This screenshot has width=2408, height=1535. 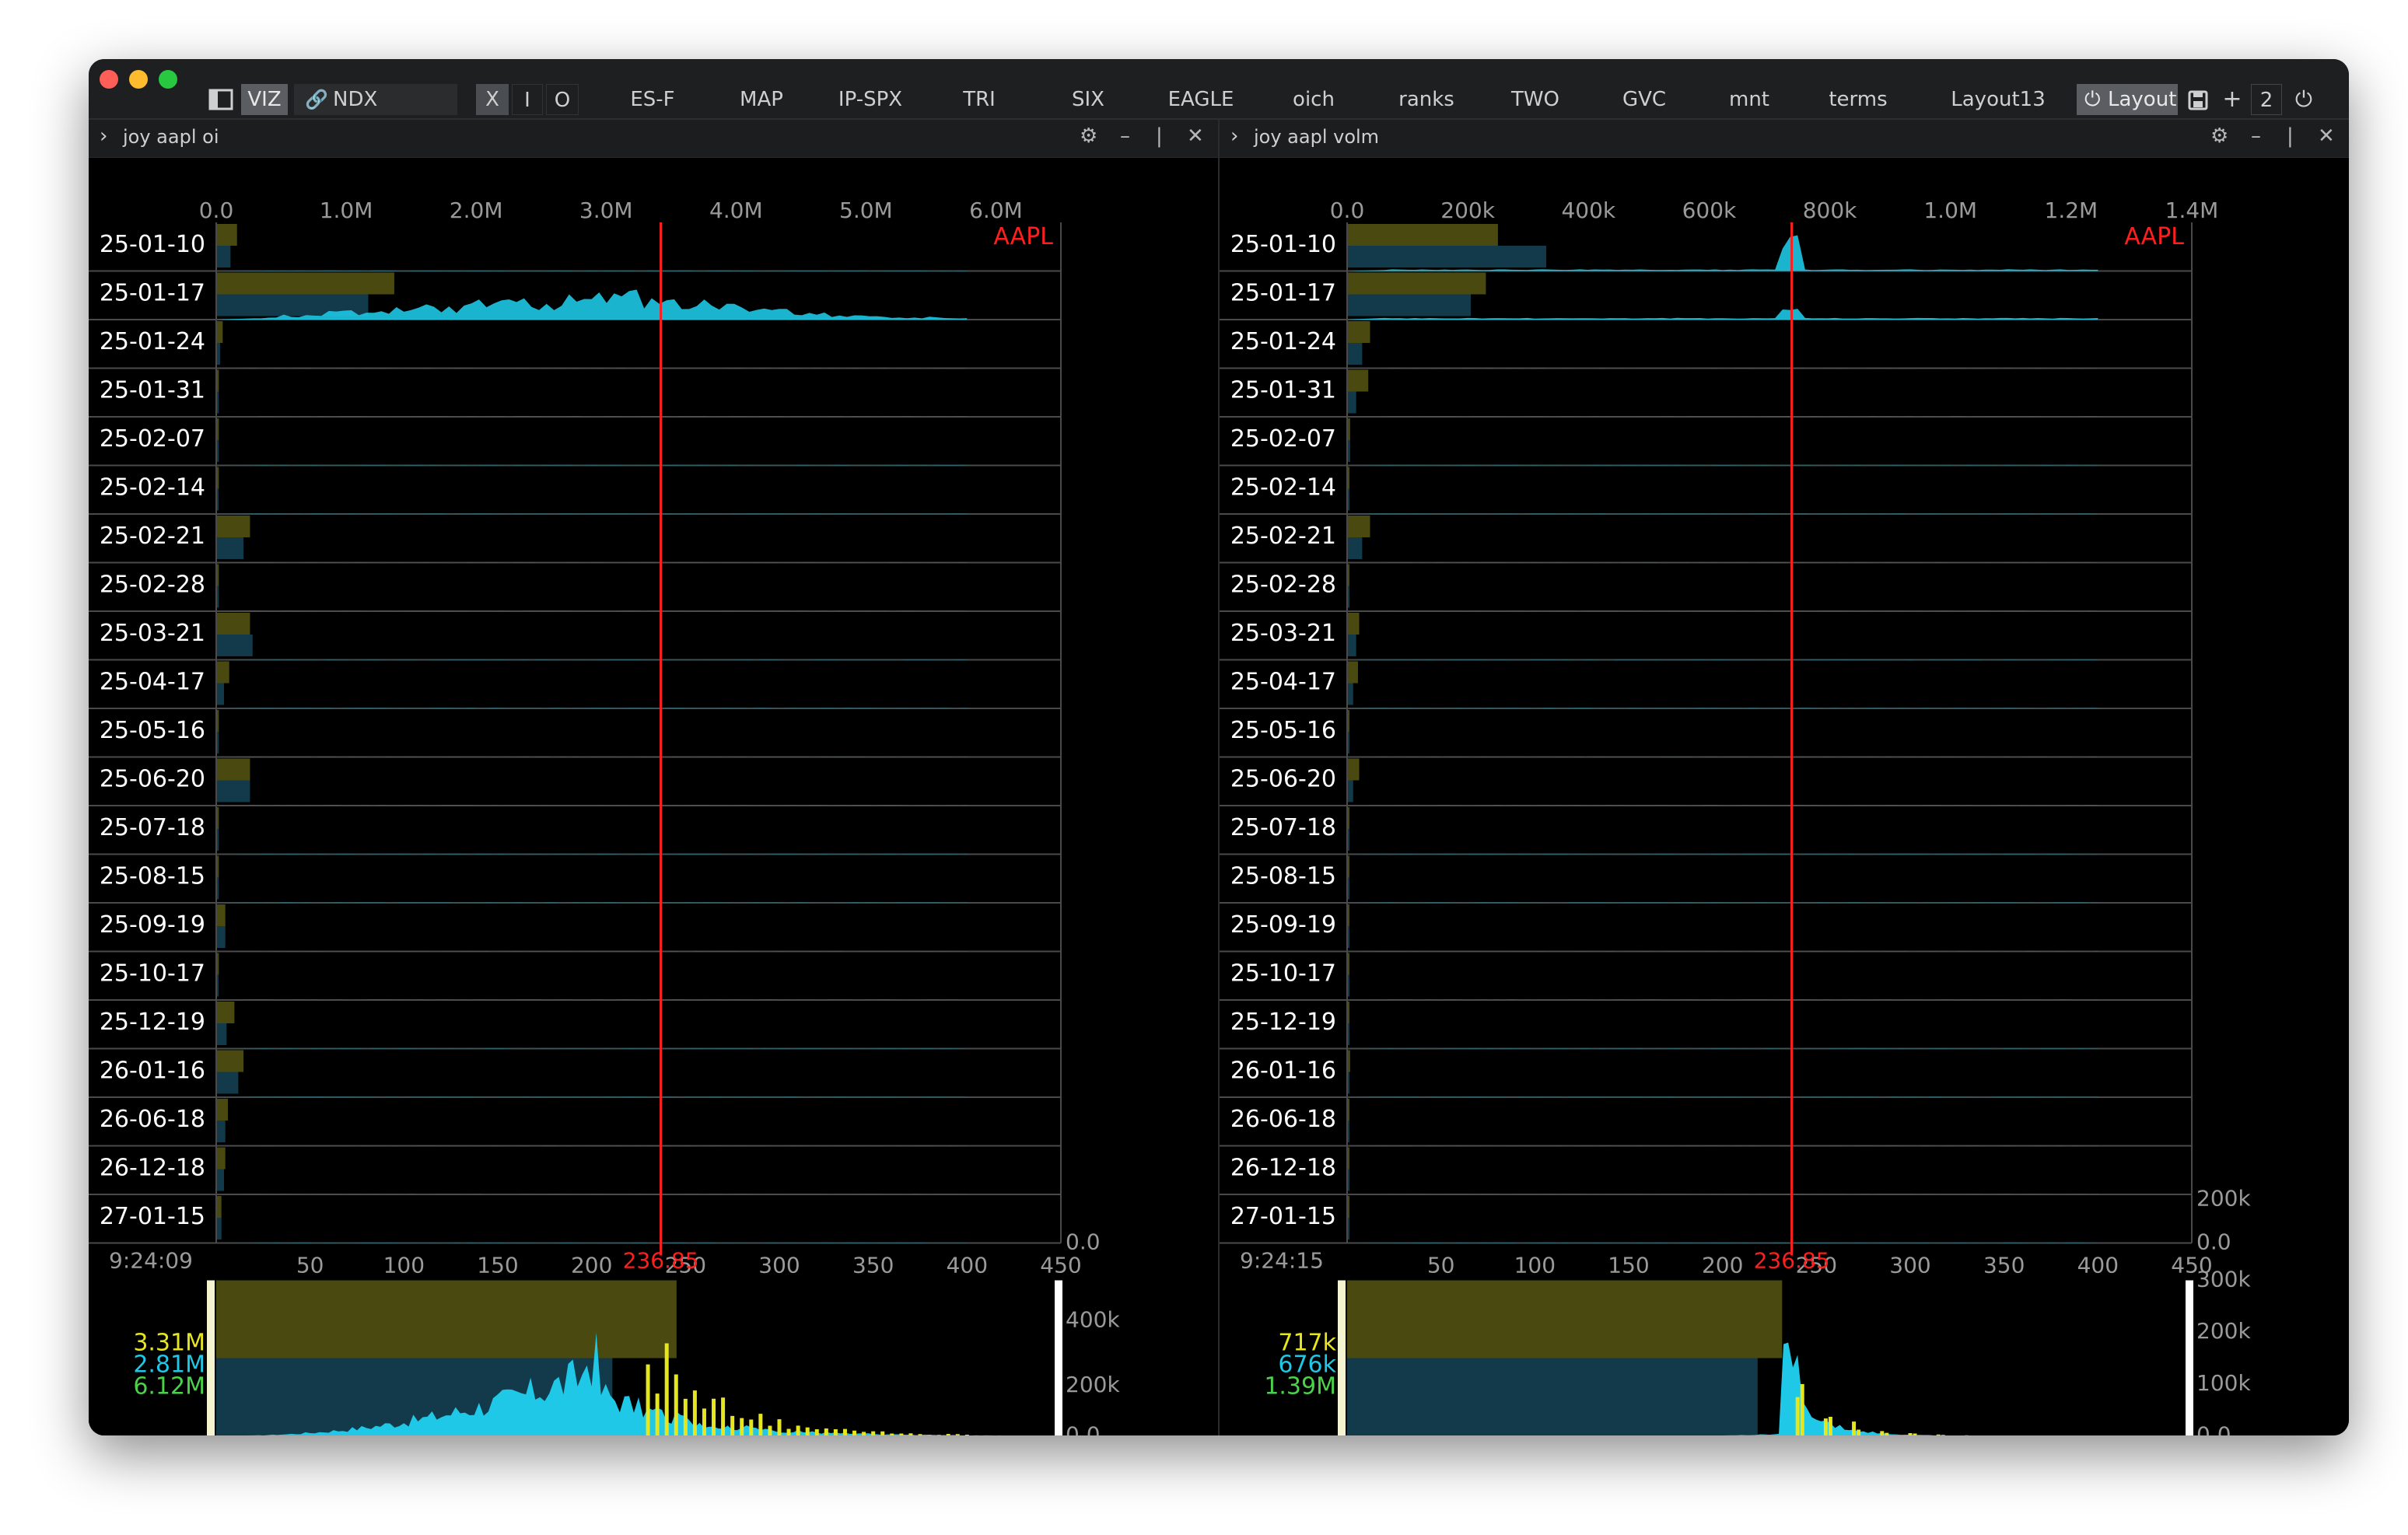 What do you see at coordinates (528, 99) in the screenshot?
I see `tab-i: I` at bounding box center [528, 99].